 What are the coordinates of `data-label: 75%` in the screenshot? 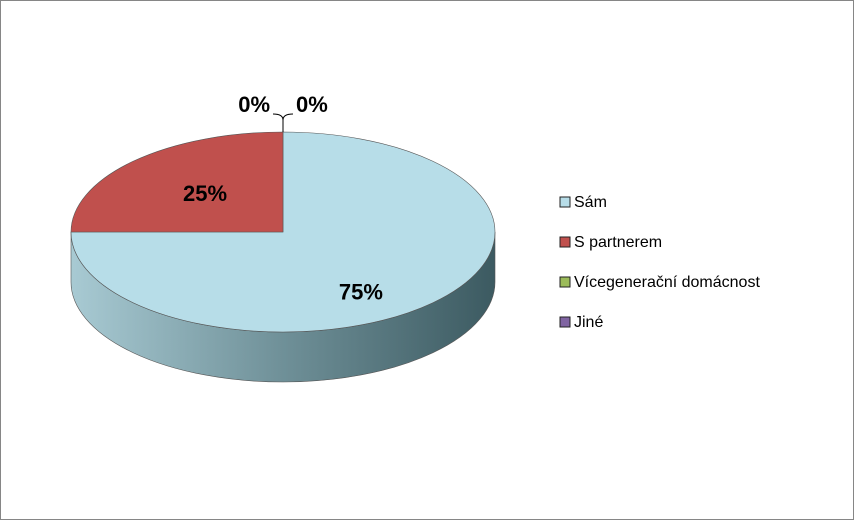 It's located at (361, 292).